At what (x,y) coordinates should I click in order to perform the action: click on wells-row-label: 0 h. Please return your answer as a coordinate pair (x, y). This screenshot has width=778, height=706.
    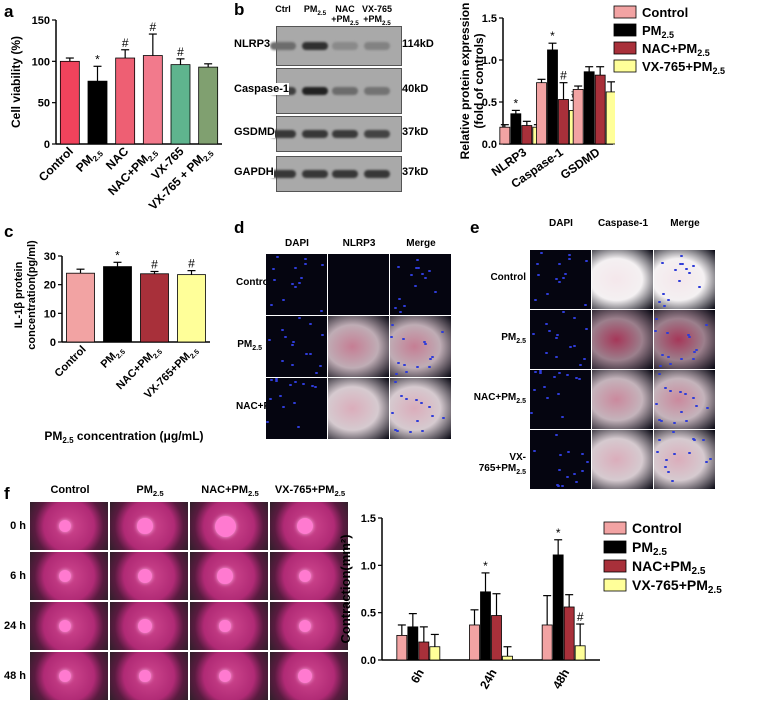
    Looking at the image, I should click on (18, 526).